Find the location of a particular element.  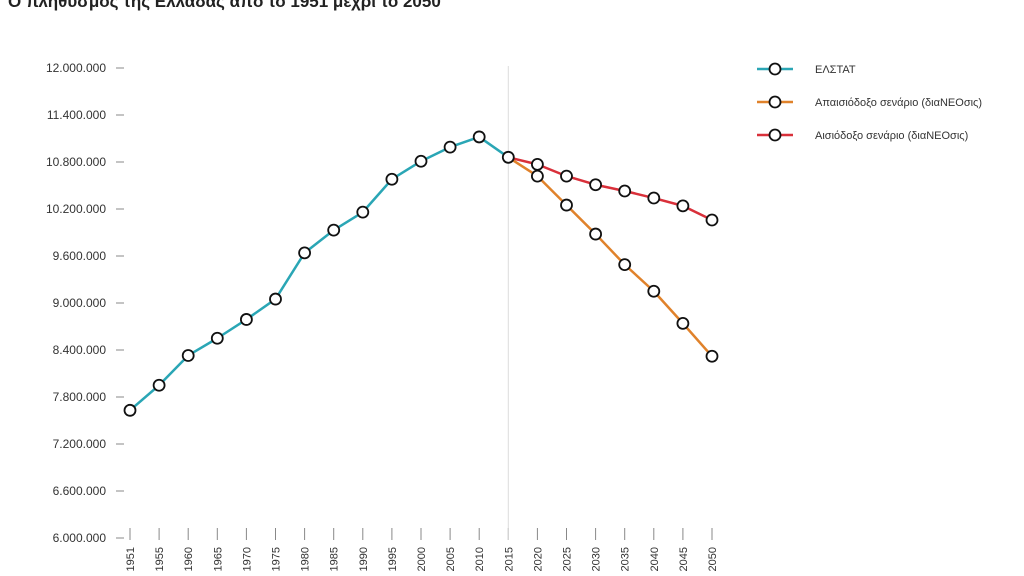

x-tick-label: 2045 is located at coordinates (684, 559).